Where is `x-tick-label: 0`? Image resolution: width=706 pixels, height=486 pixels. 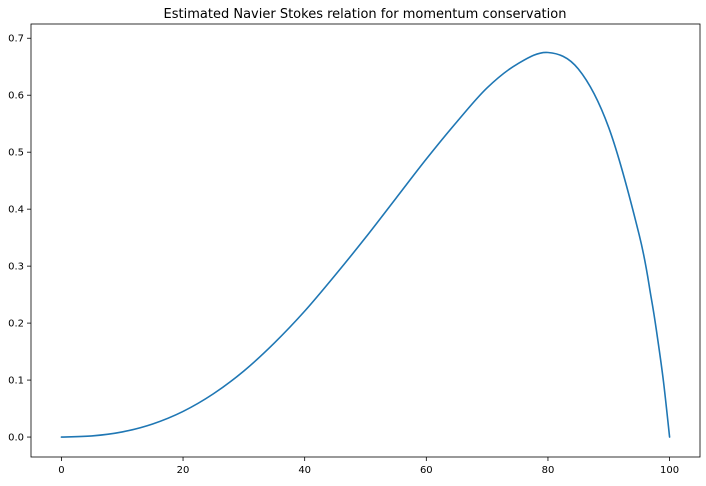 x-tick-label: 0 is located at coordinates (61, 470).